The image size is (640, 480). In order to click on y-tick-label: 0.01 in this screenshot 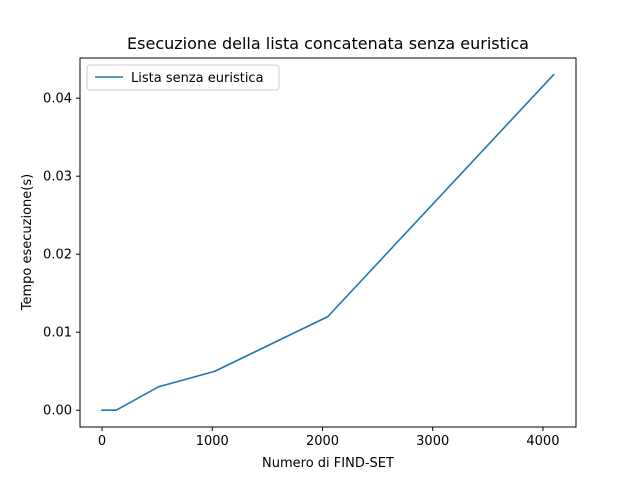, I will do `click(57, 333)`.